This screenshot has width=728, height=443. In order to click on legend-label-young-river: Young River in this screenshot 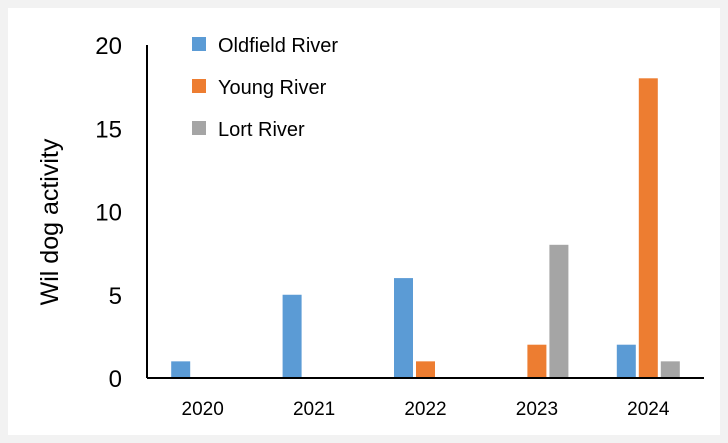, I will do `click(272, 88)`.